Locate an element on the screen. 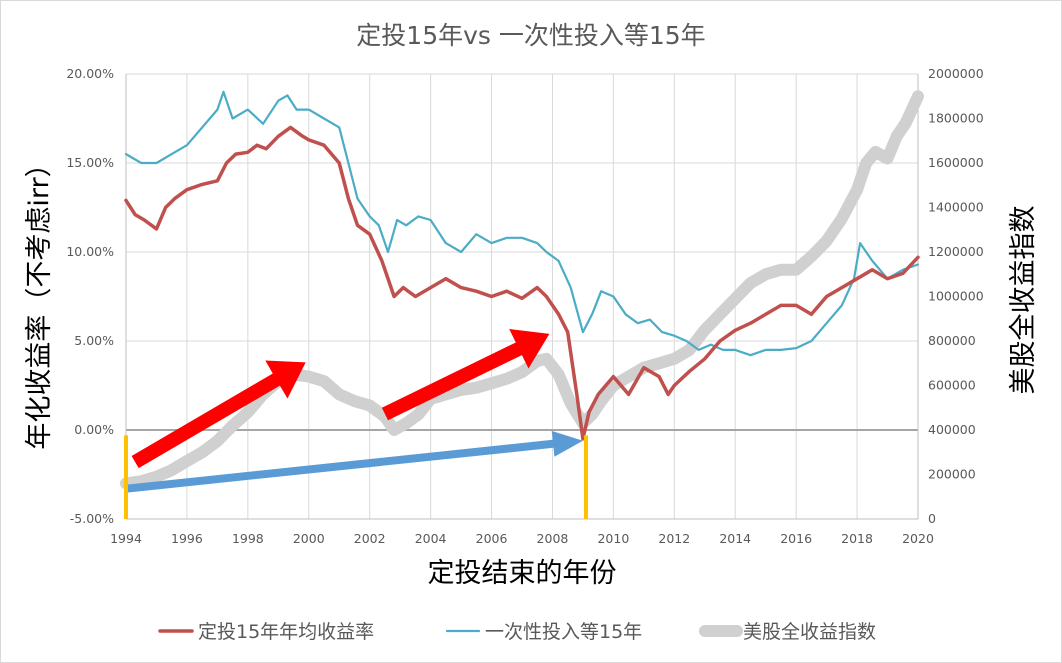 The height and width of the screenshot is (663, 1062). legend-label-2: 美股全收益指数 is located at coordinates (809, 632).